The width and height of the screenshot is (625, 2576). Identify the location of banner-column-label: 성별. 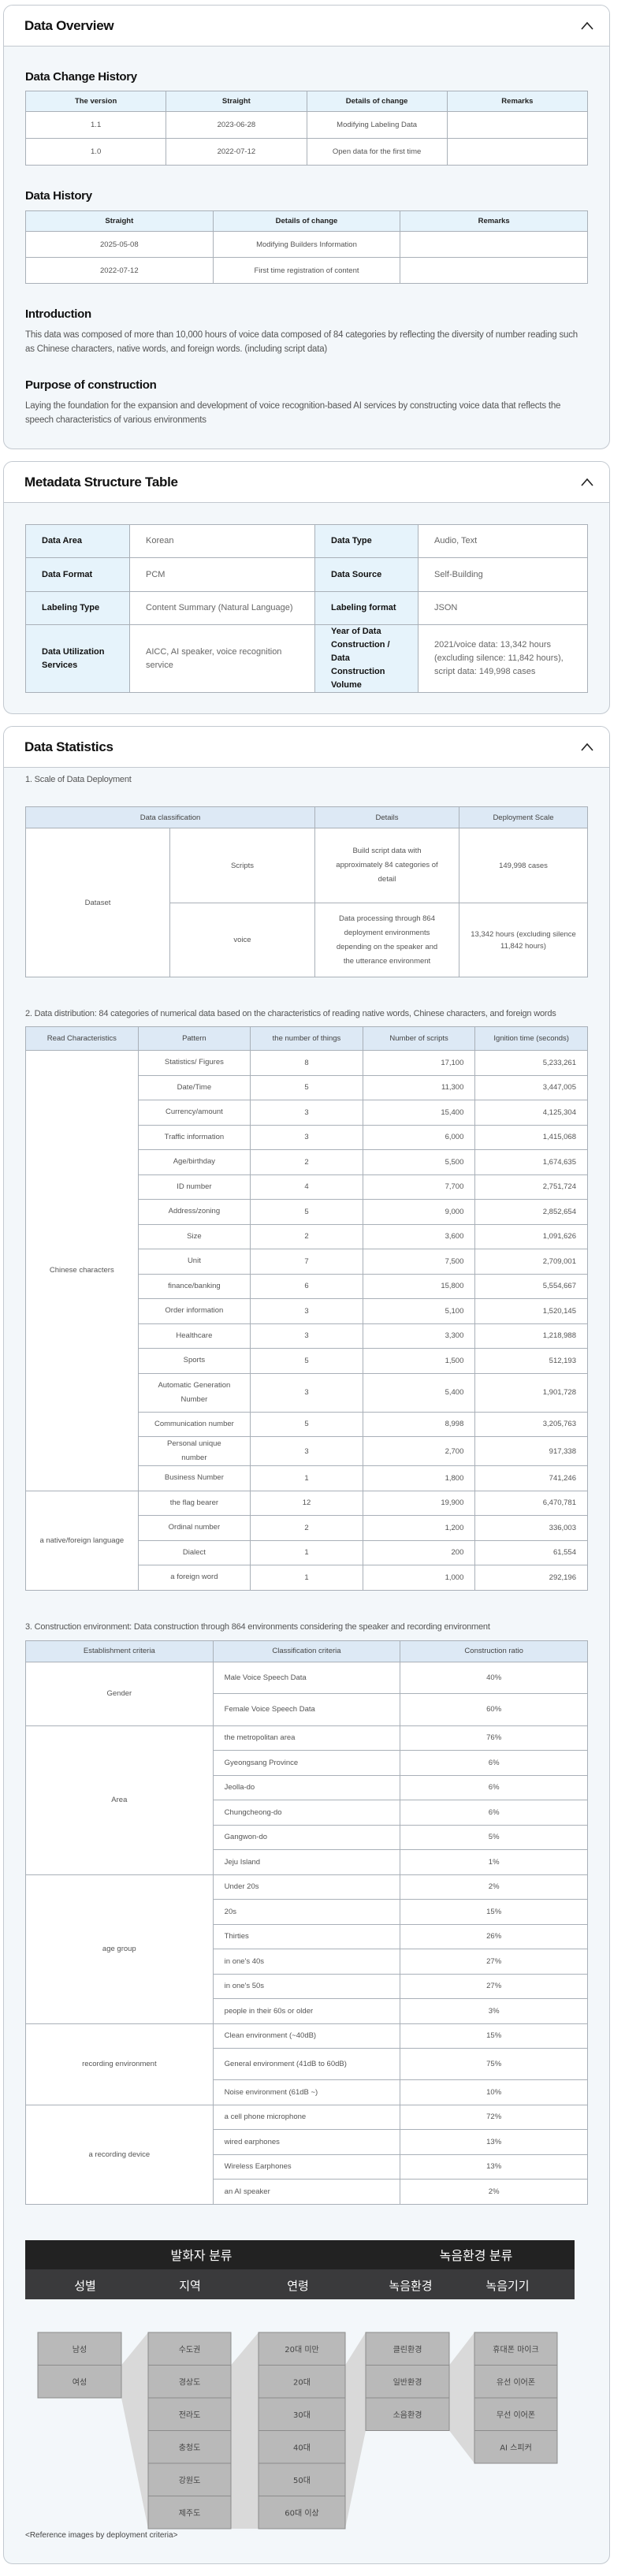
(85, 2286).